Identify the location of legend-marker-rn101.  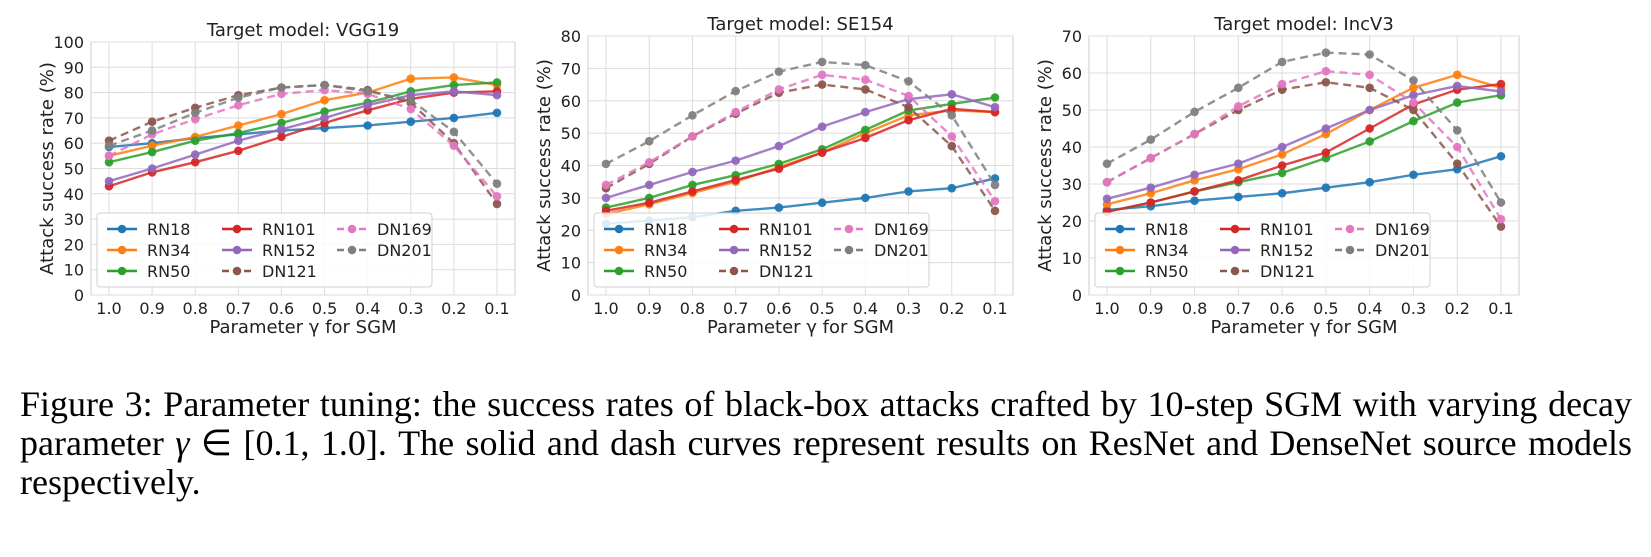
(237, 229).